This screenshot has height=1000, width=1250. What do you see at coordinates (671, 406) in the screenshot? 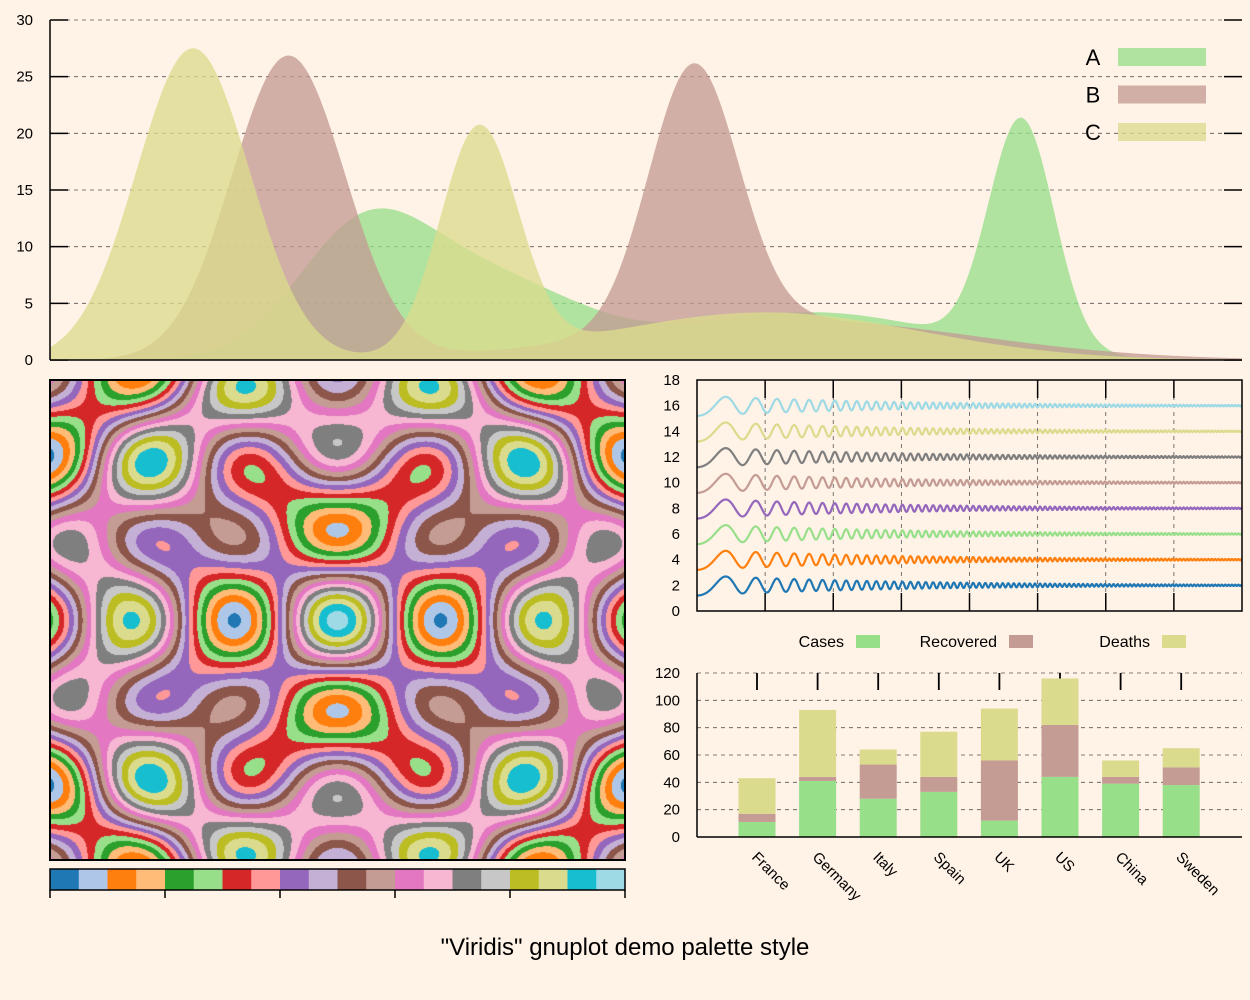
I see `y-tick-label: 16` at bounding box center [671, 406].